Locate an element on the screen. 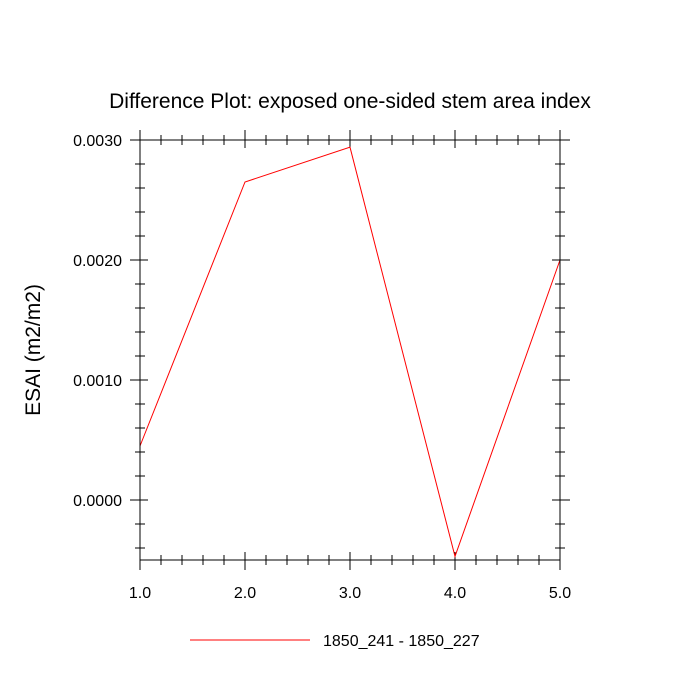 Image resolution: width=700 pixels, height=700 pixels. y-tick-label: 0.0030 is located at coordinates (97, 141).